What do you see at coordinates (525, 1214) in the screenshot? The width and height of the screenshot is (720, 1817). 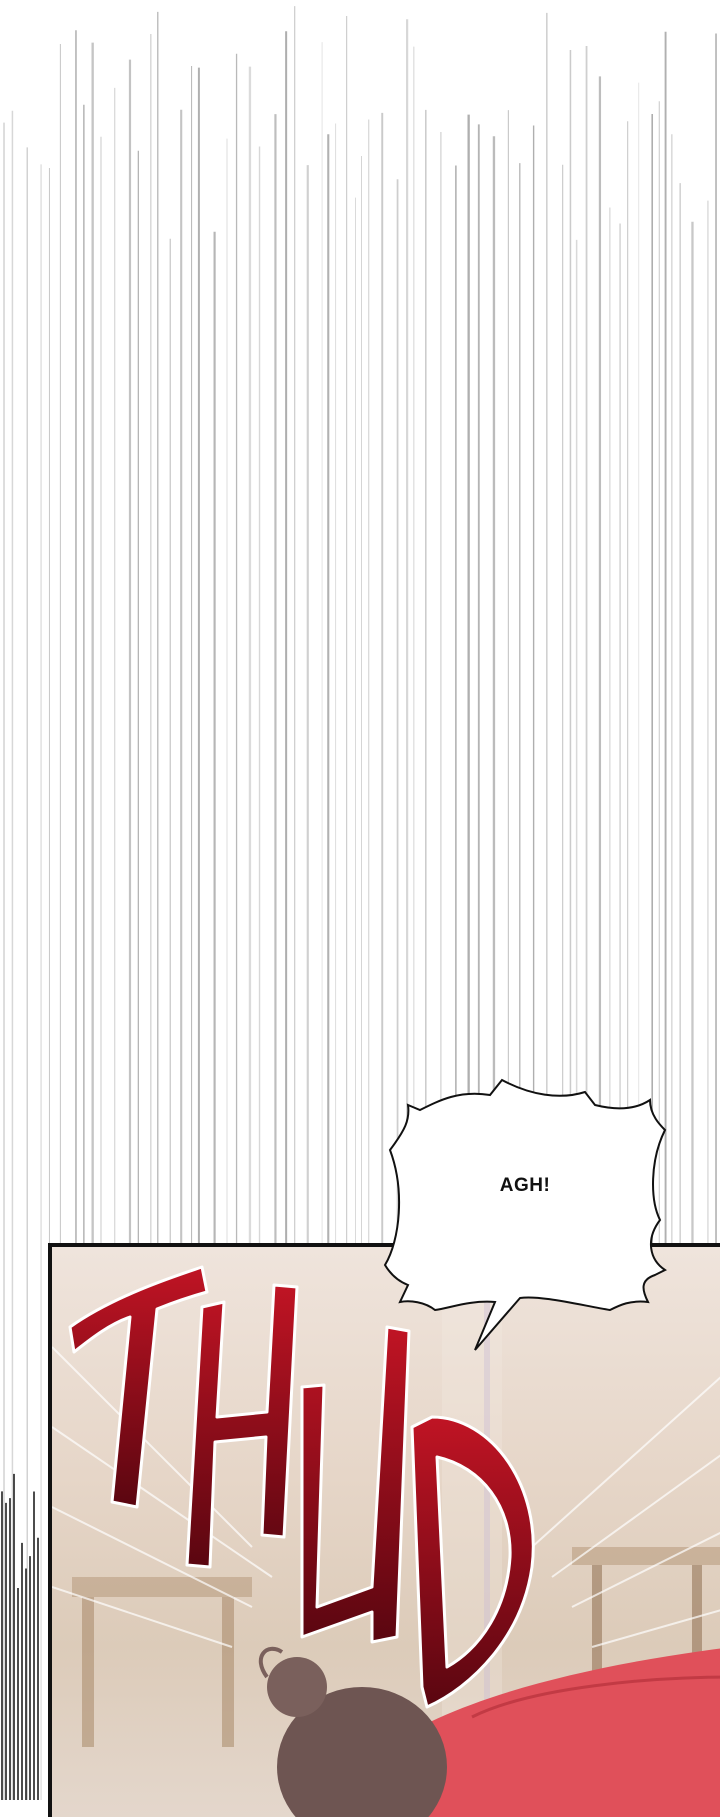 I see `speech-bubble` at bounding box center [525, 1214].